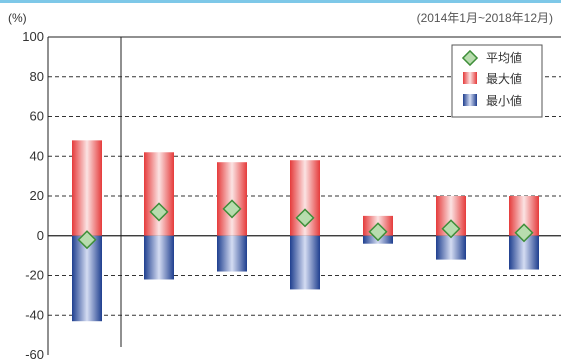 This screenshot has height=359, width=561. Describe the element at coordinates (485, 18) in the screenshot. I see `period-label: (2014年1月~2018年12月)` at that location.